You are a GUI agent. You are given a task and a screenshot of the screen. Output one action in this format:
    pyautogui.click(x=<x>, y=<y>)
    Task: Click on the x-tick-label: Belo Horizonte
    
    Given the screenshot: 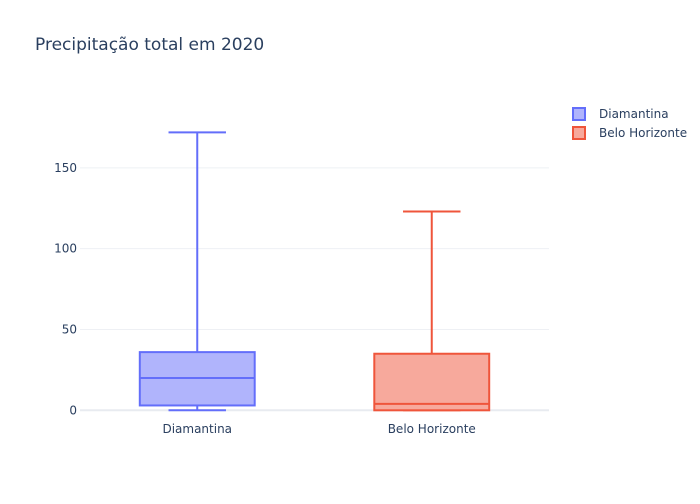 What is the action you would take?
    pyautogui.click(x=432, y=429)
    